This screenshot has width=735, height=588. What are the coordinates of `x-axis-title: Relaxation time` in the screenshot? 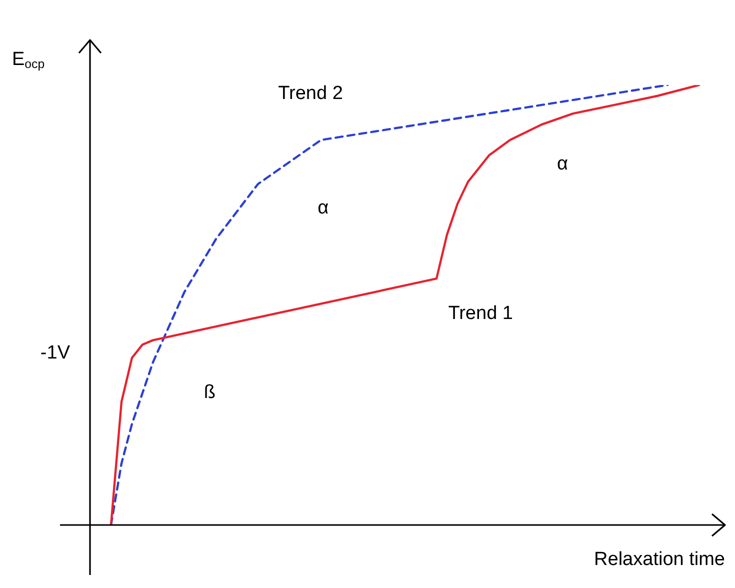 It's located at (659, 559).